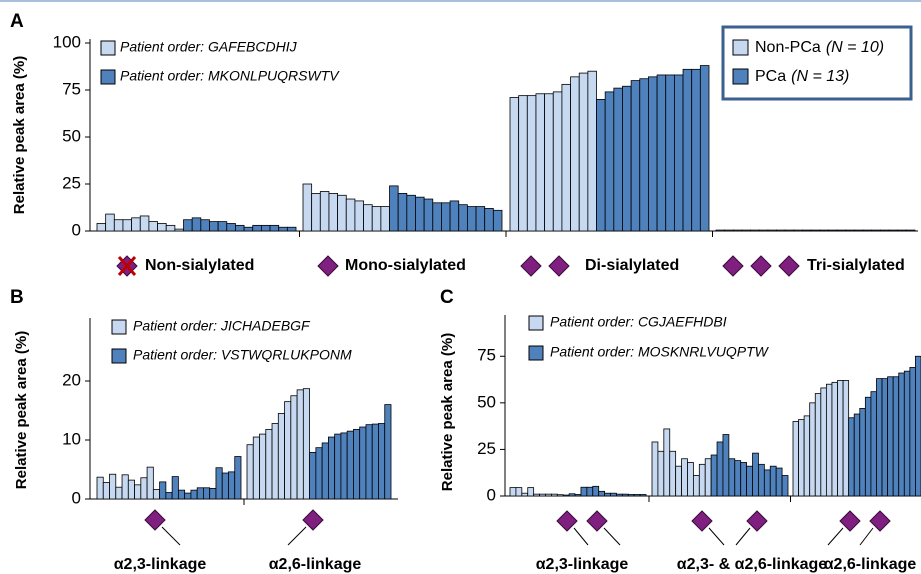  What do you see at coordinates (127, 266) in the screenshot?
I see `cross-mark` at bounding box center [127, 266].